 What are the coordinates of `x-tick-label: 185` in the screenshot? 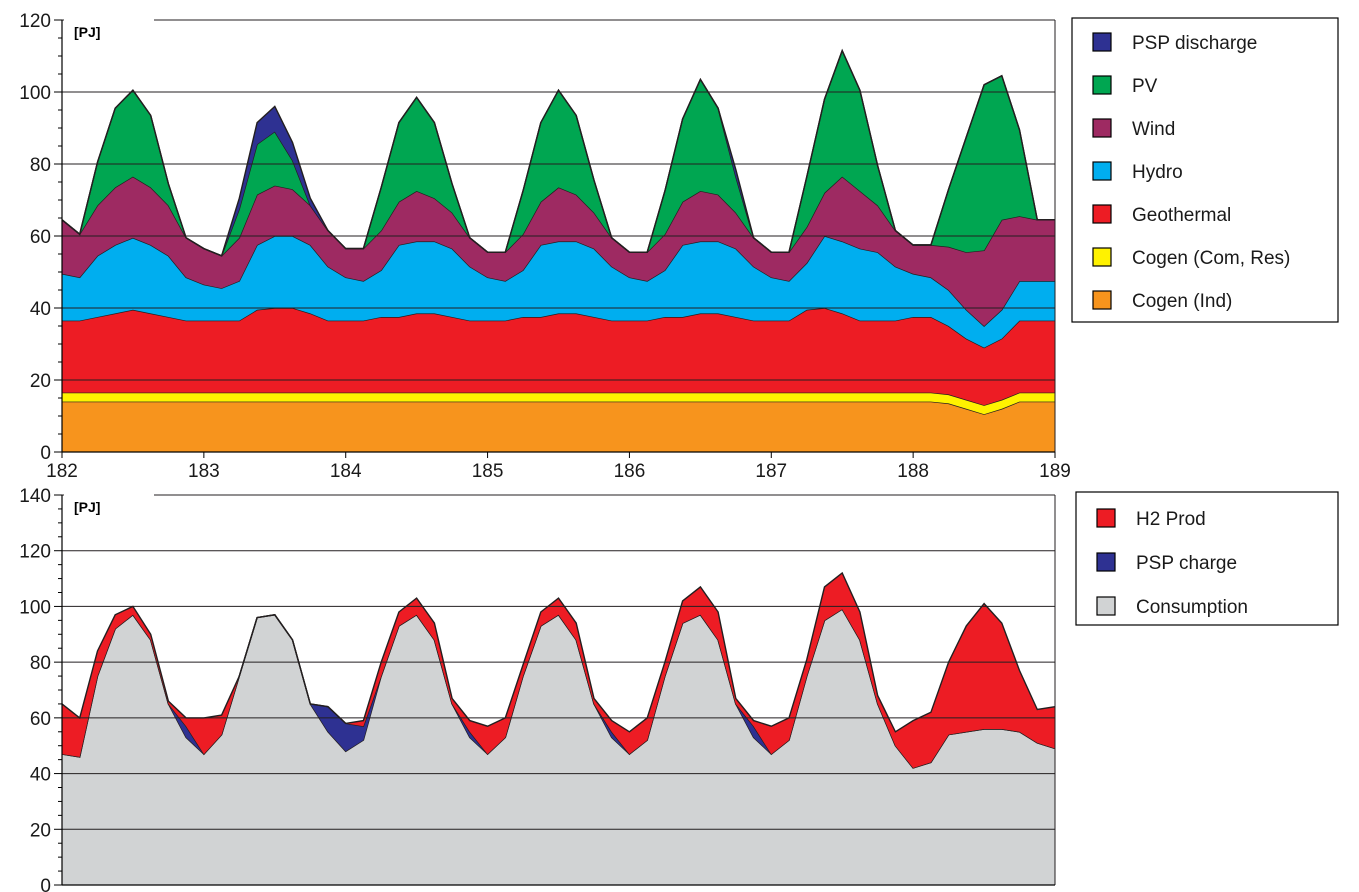 It's located at (488, 471).